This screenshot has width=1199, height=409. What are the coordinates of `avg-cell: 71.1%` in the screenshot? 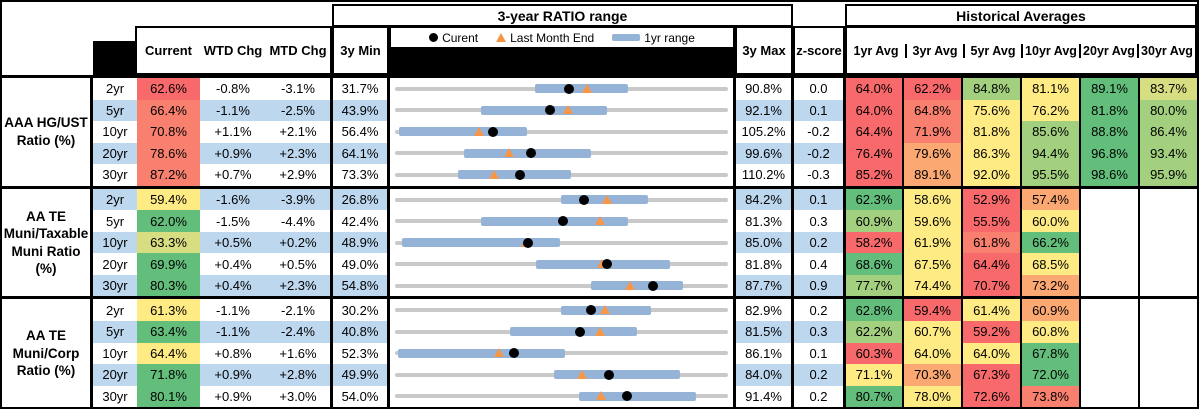 It's located at (872, 375).